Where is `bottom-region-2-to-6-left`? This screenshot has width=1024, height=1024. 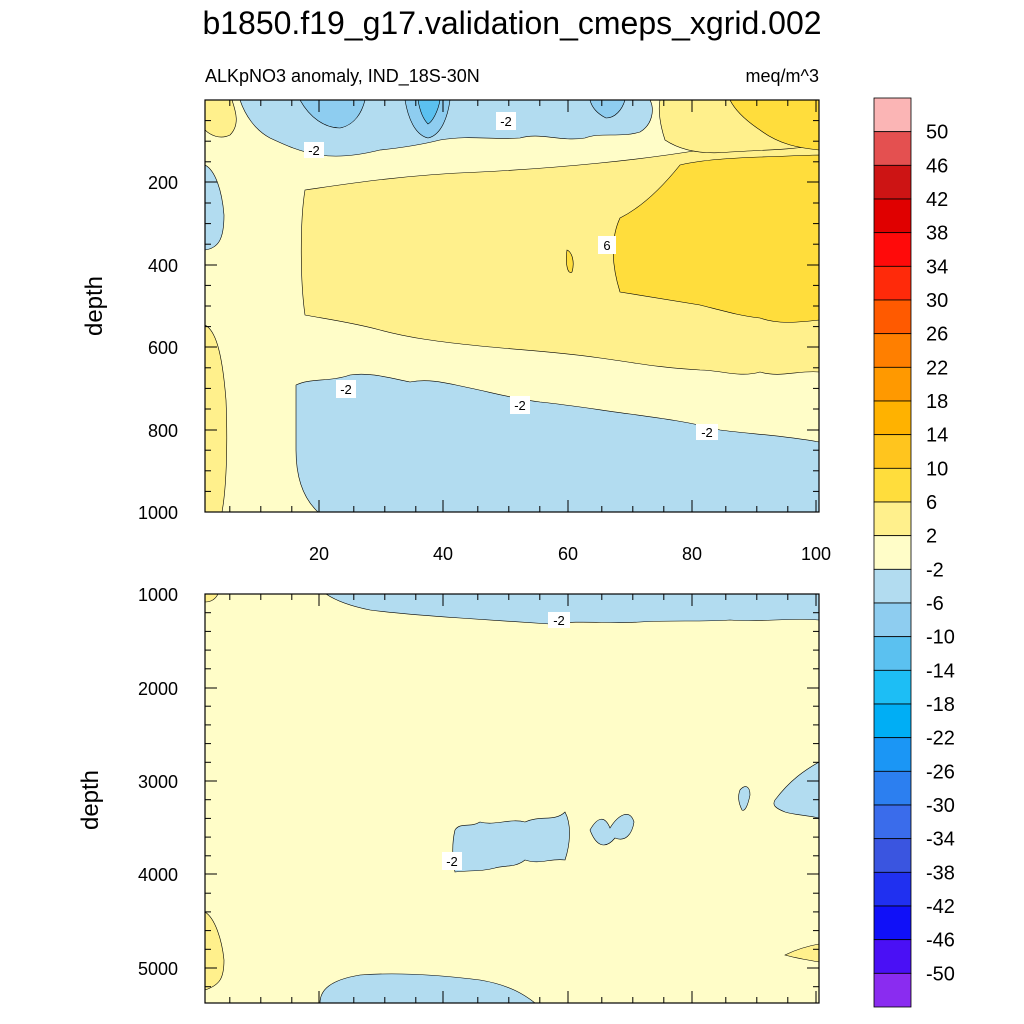 bottom-region-2-to-6-left is located at coordinates (215, 951).